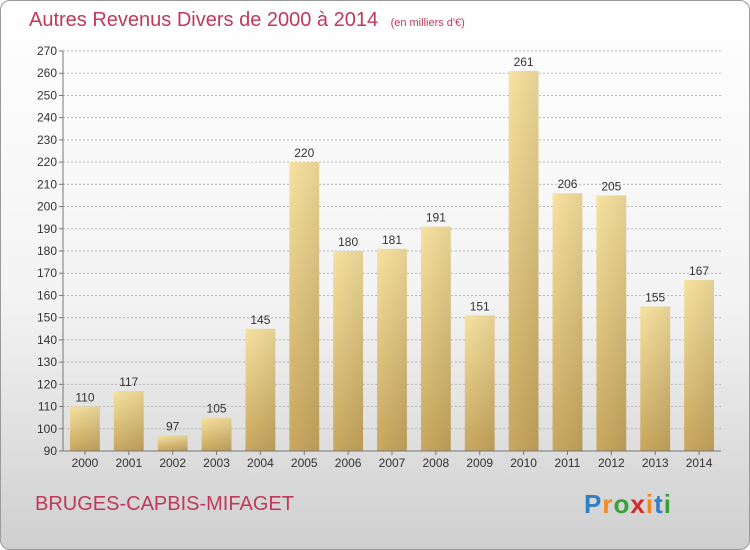 The height and width of the screenshot is (550, 750). I want to click on data-label: 105, so click(217, 409).